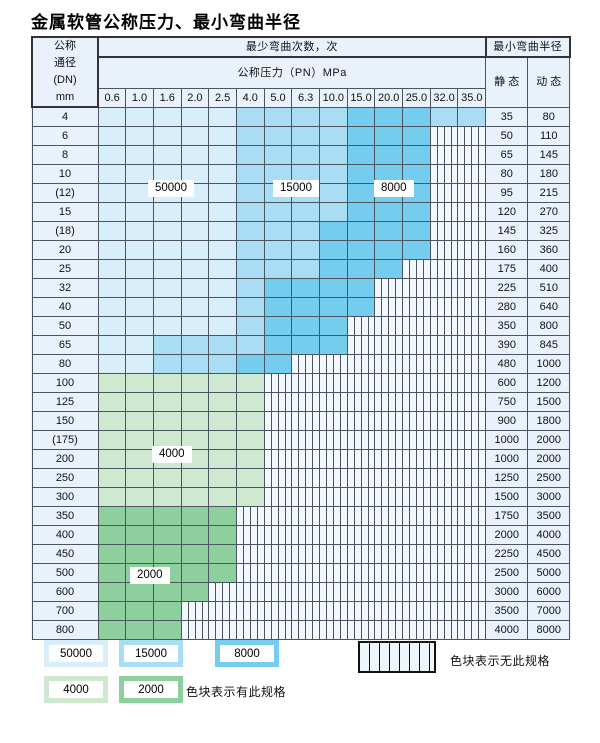  I want to click on static-radius-cell: 750, so click(507, 402).